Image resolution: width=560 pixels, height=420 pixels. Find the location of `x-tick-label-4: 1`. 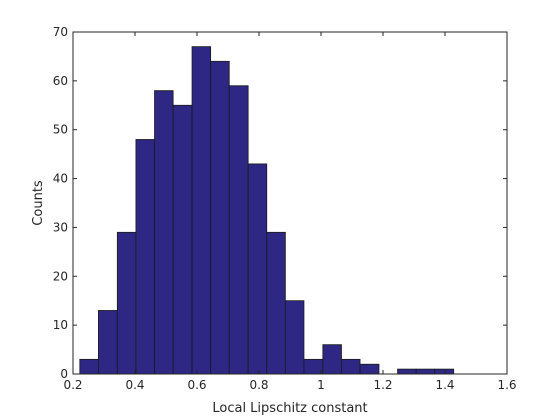

x-tick-label-4: 1 is located at coordinates (321, 385).